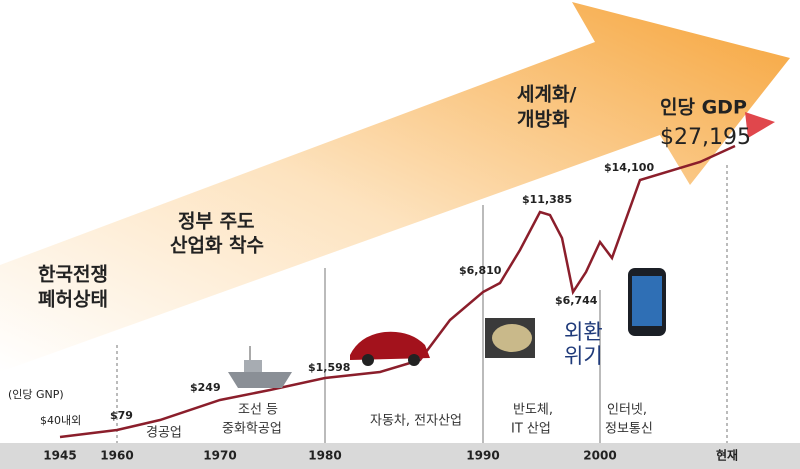 The width and height of the screenshot is (800, 469). Describe the element at coordinates (60, 420) in the screenshot. I see `milestone: $40내외` at that location.